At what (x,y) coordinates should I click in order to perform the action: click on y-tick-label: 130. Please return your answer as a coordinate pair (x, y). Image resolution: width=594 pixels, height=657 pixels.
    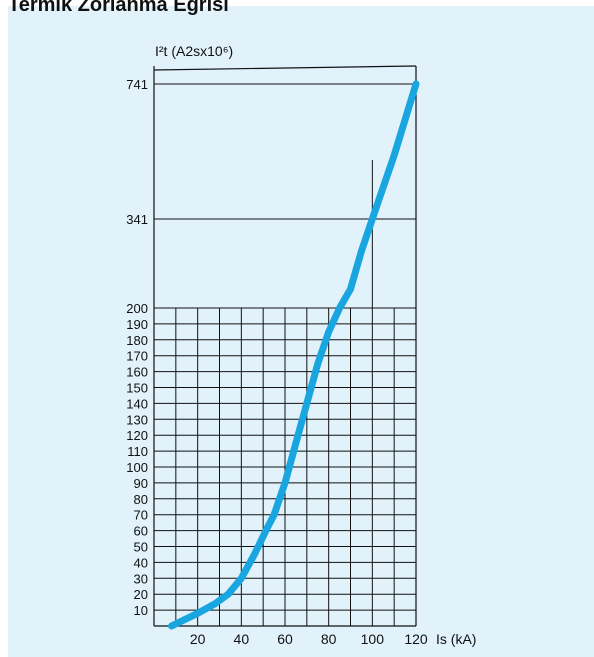
    Looking at the image, I should click on (137, 419).